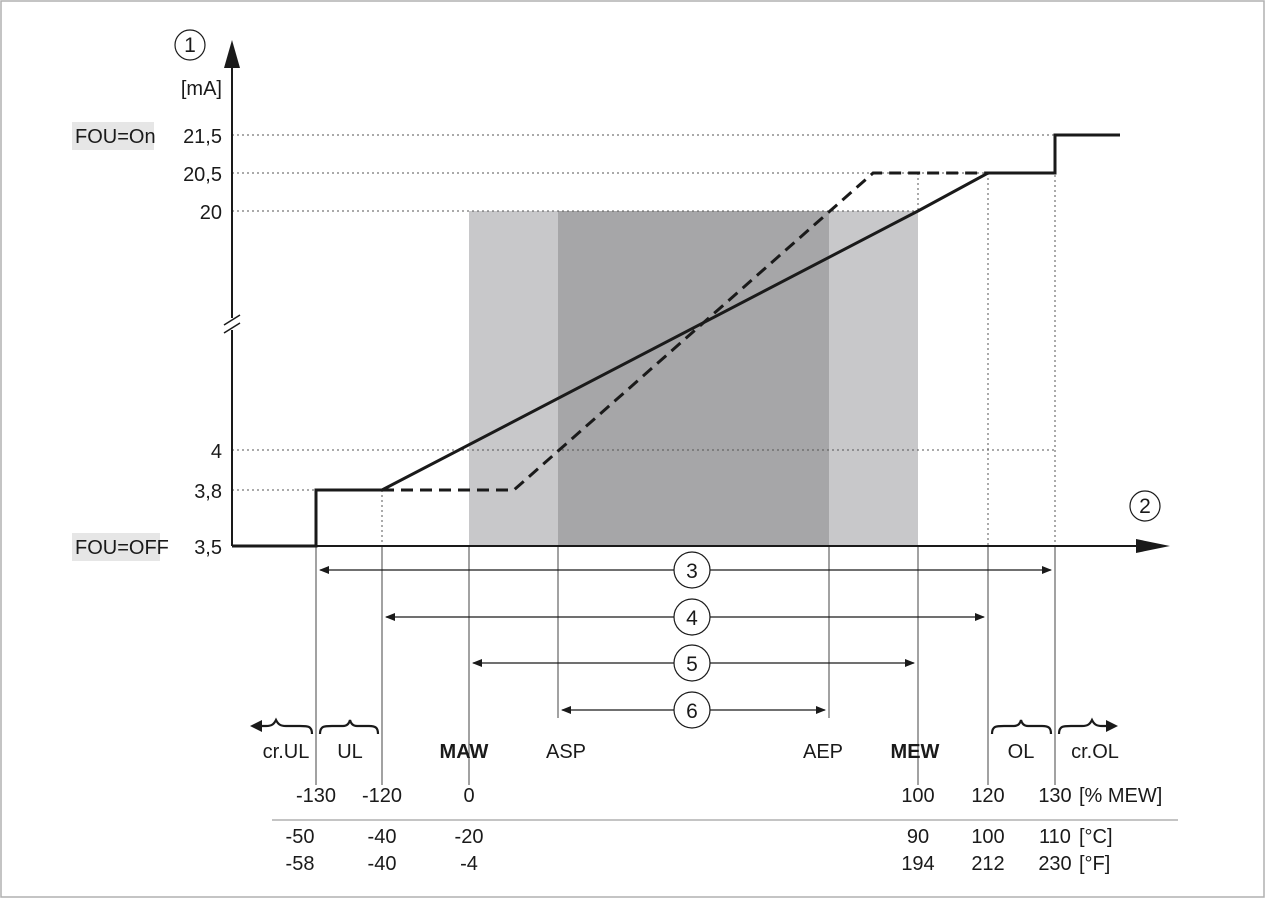 This screenshot has height=903, width=1265. Describe the element at coordinates (987, 796) in the screenshot. I see `percent-value-5: 120` at that location.